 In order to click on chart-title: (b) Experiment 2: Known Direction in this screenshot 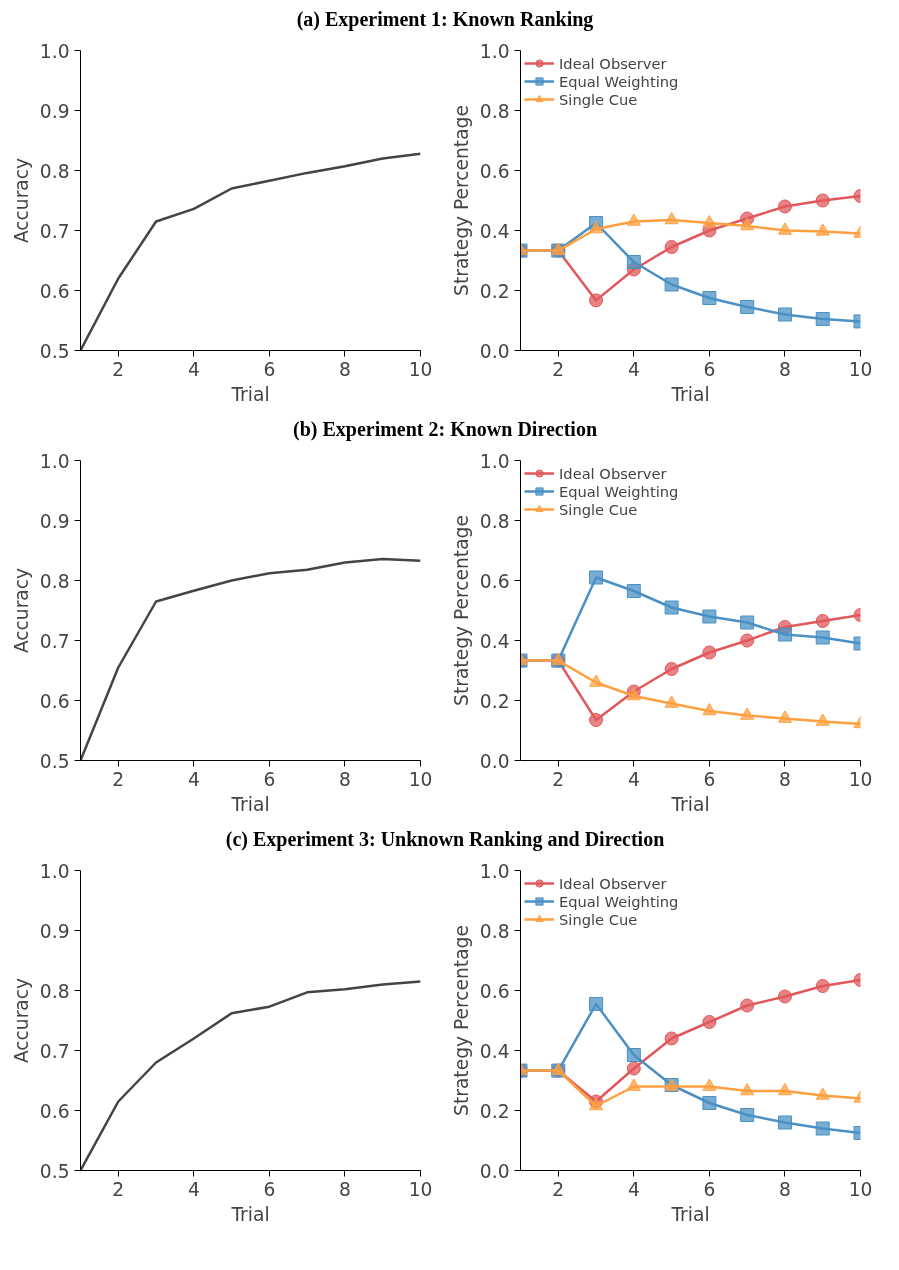, I will do `click(445, 430)`.